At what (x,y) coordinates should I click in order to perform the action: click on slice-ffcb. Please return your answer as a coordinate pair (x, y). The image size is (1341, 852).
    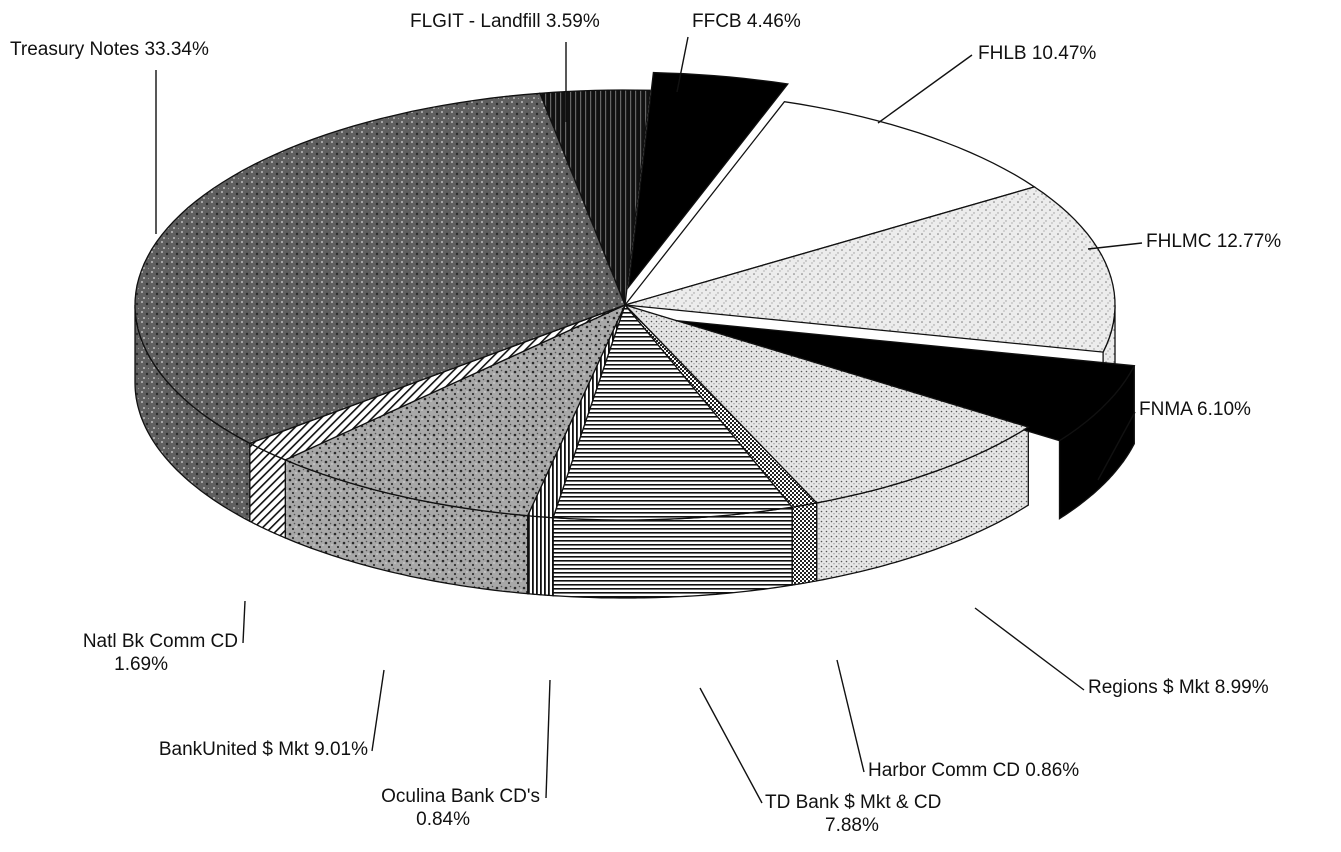
    Looking at the image, I should click on (708, 180).